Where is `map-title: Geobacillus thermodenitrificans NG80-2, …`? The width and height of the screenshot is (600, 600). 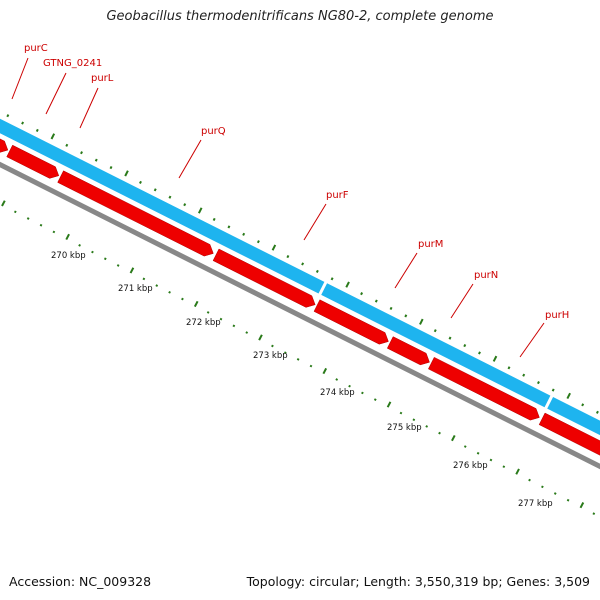 map-title: Geobacillus thermodenitrificans NG80-2, … is located at coordinates (300, 16).